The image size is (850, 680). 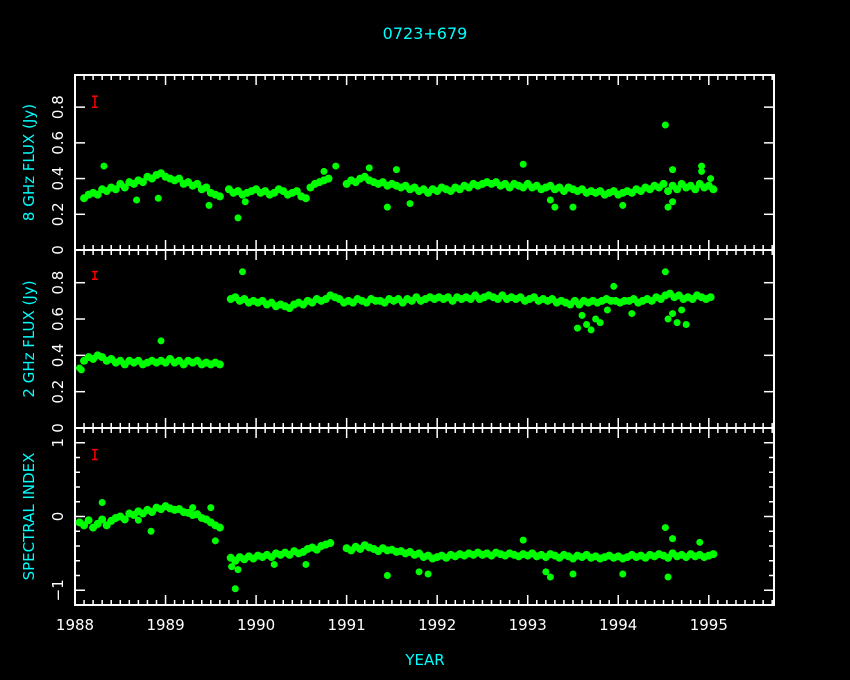 What do you see at coordinates (437, 625) in the screenshot?
I see `x-tick-label: 1992` at bounding box center [437, 625].